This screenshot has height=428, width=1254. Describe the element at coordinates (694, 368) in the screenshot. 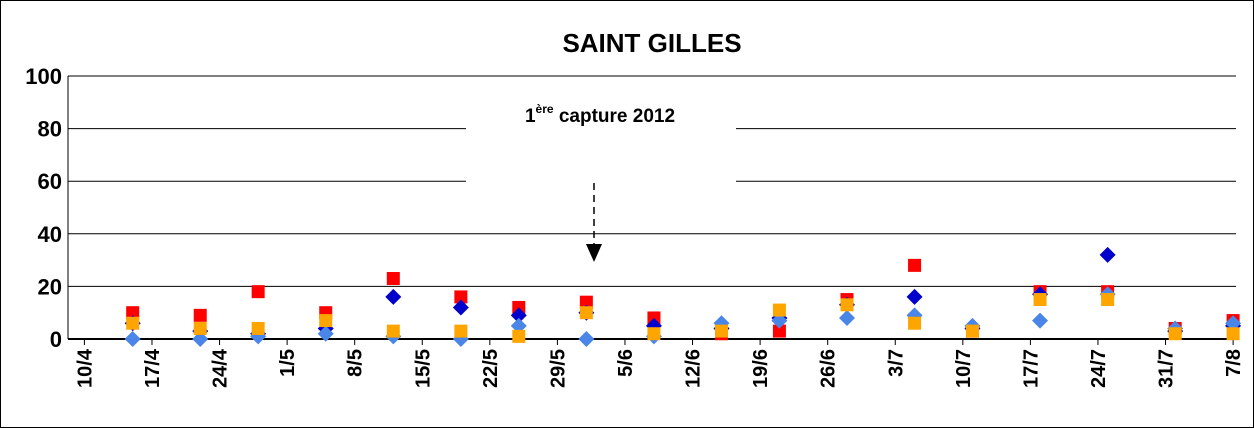

I see `x-tick-label: 12/6` at that location.